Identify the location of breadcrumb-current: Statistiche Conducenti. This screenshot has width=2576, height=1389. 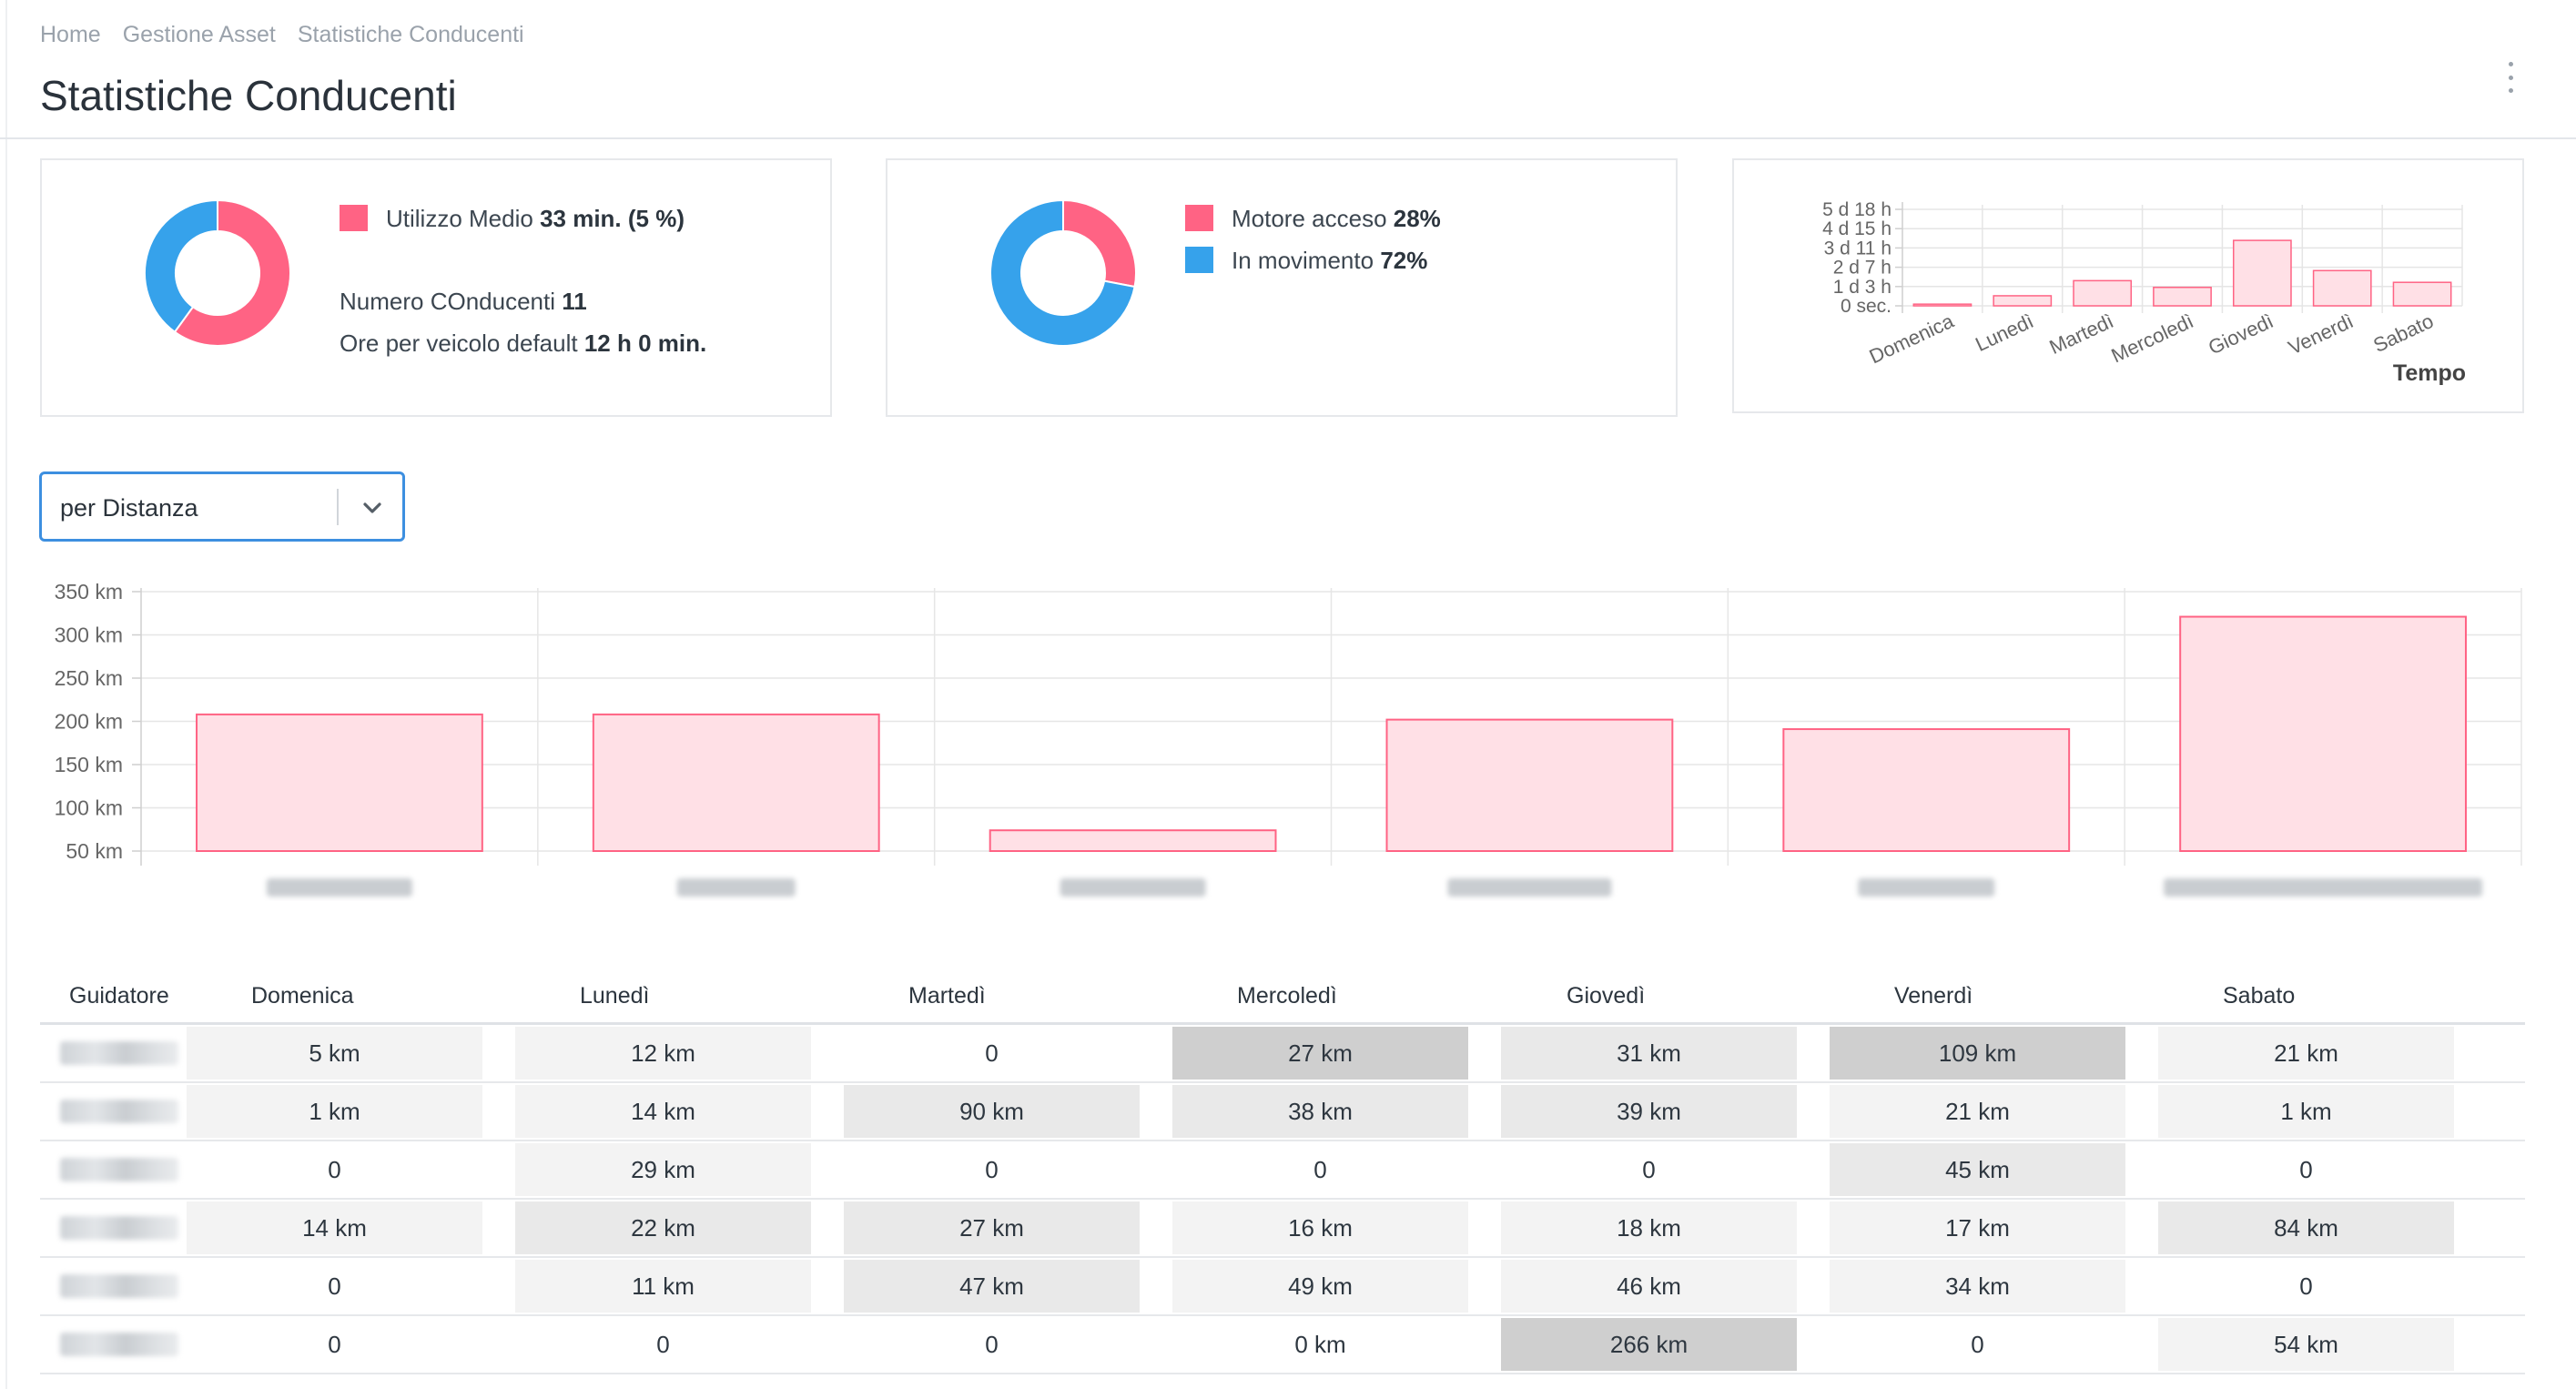
(410, 34).